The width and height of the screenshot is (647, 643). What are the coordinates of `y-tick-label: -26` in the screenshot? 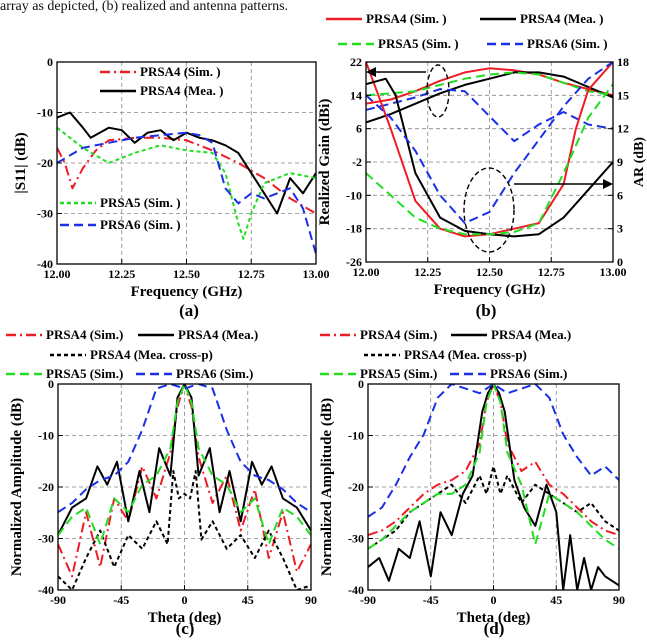 It's located at (354, 262).